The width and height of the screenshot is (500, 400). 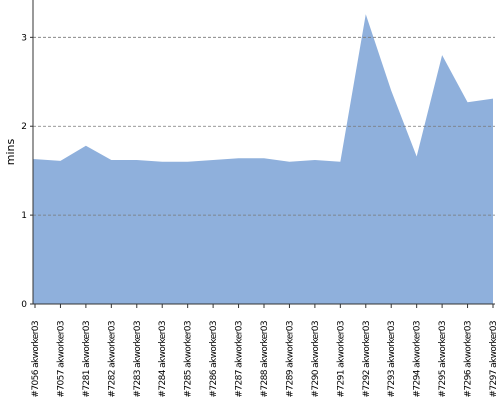 I want to click on x-tick-label: #7057 akworker03, so click(x=61, y=359).